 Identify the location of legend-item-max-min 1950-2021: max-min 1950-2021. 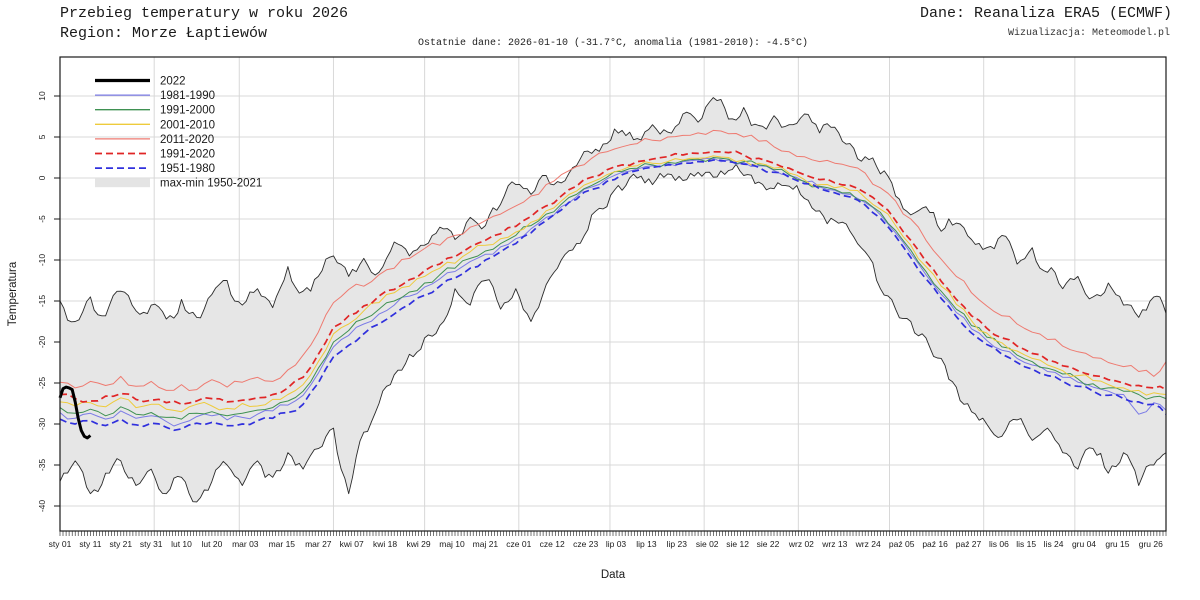
(178, 184).